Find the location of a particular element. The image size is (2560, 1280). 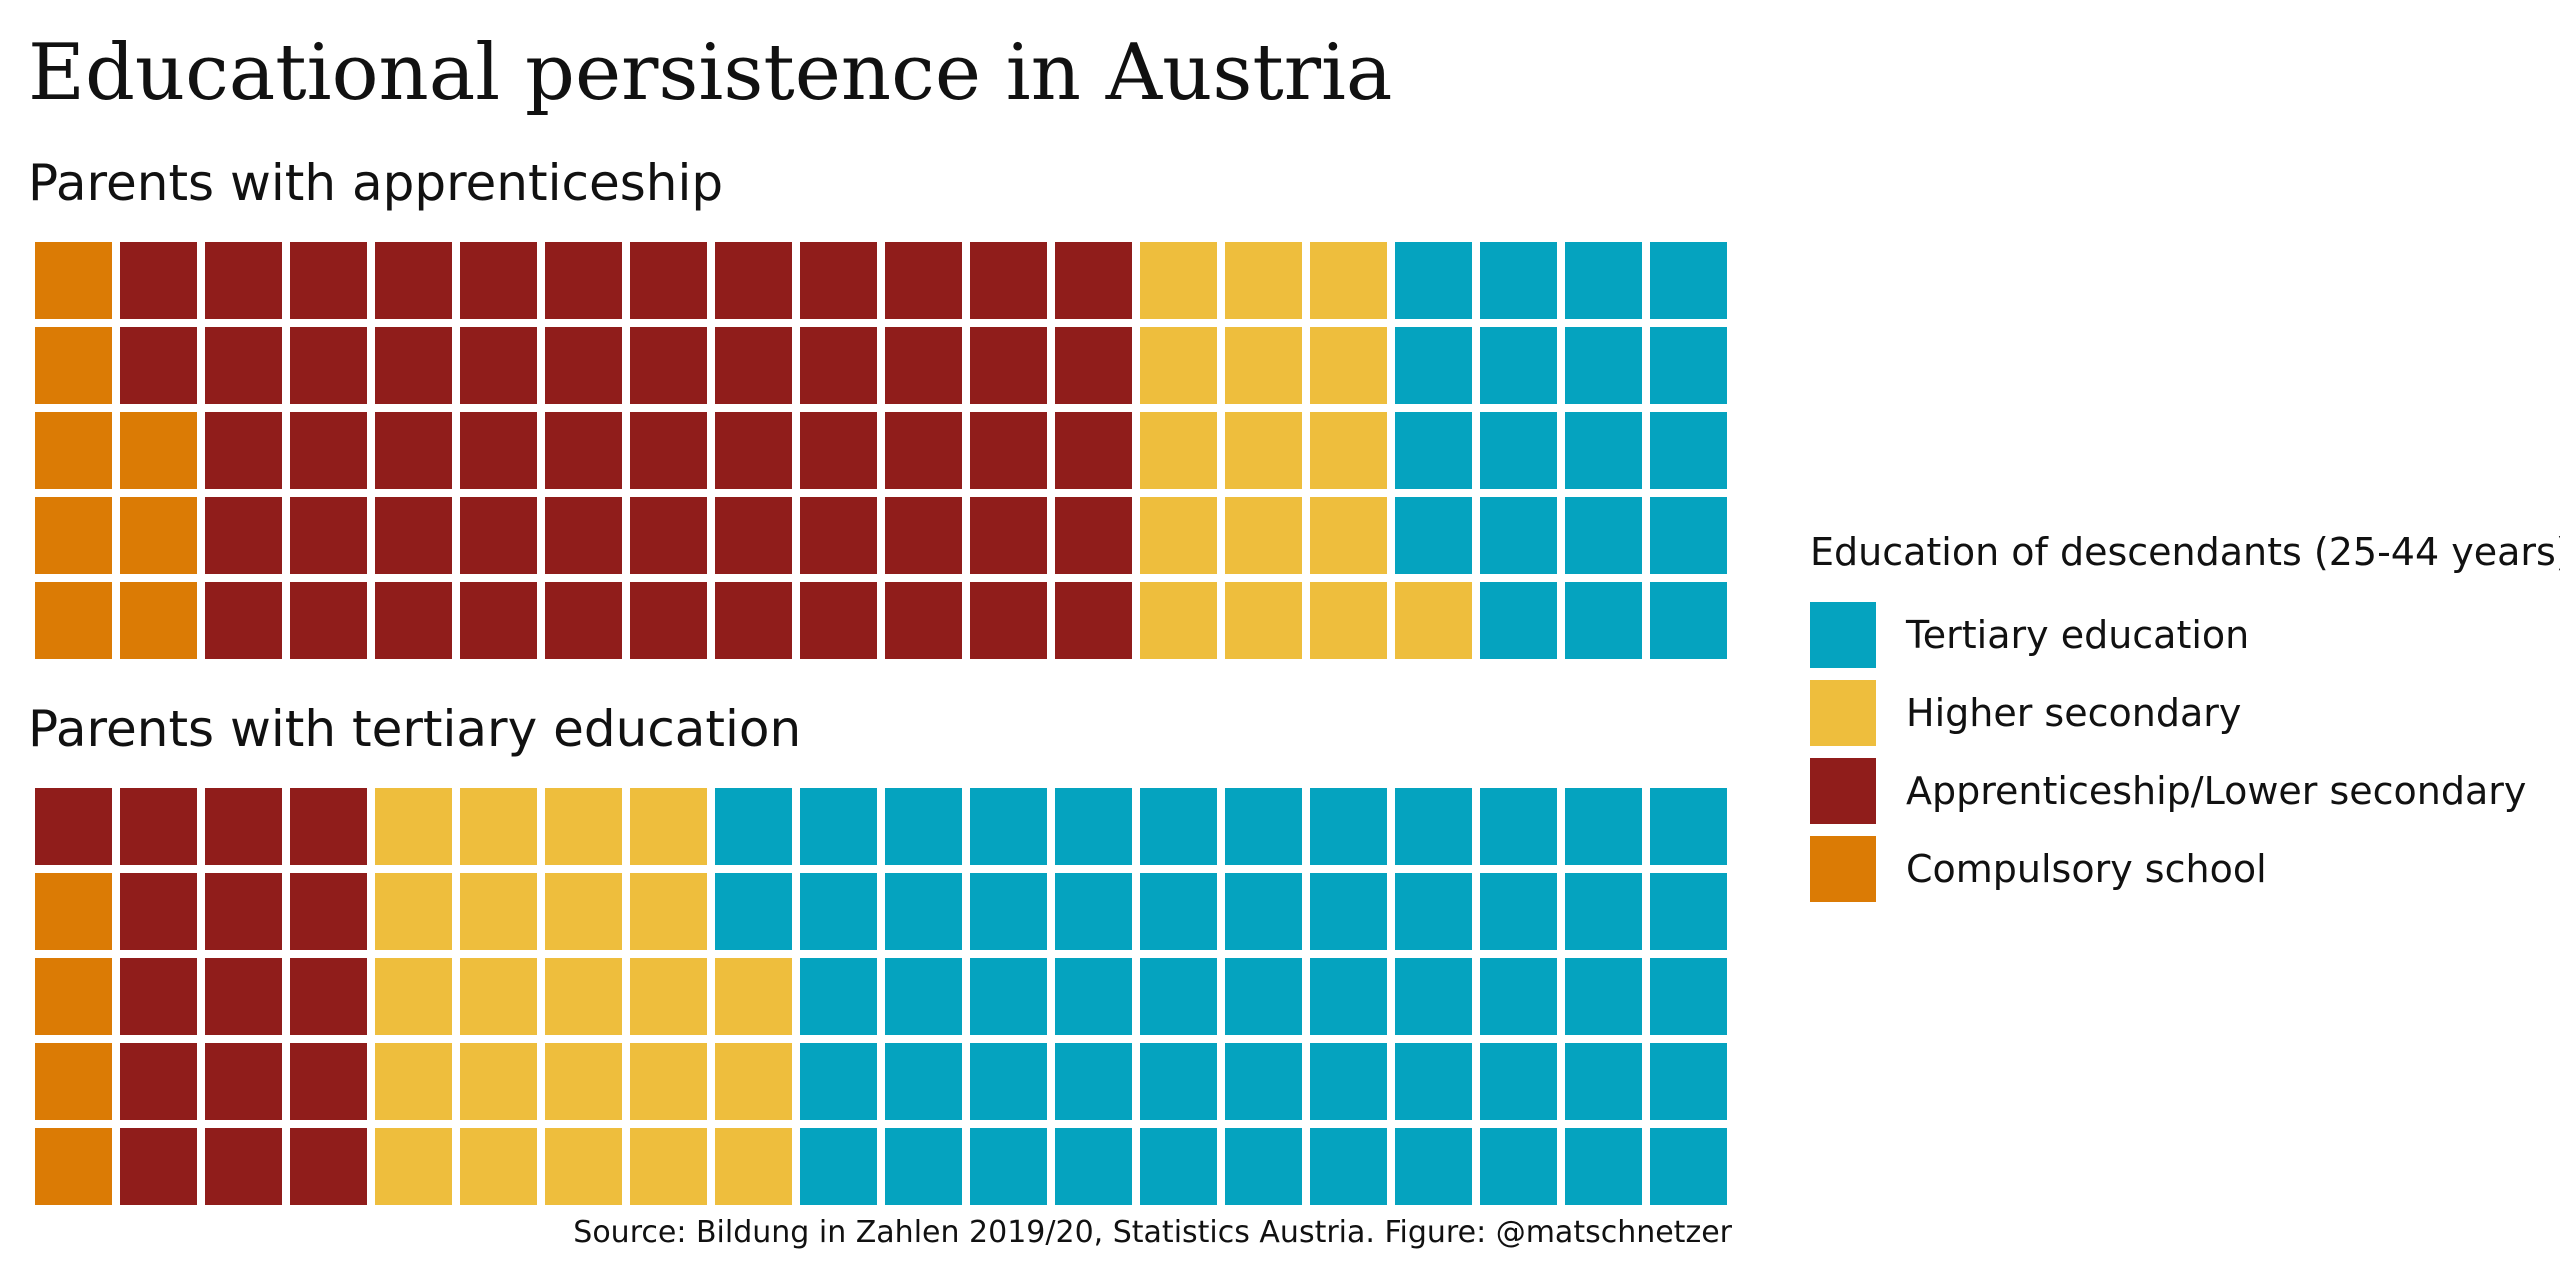

legend-item-tertiary: Tertiary education is located at coordinates (2185, 635).